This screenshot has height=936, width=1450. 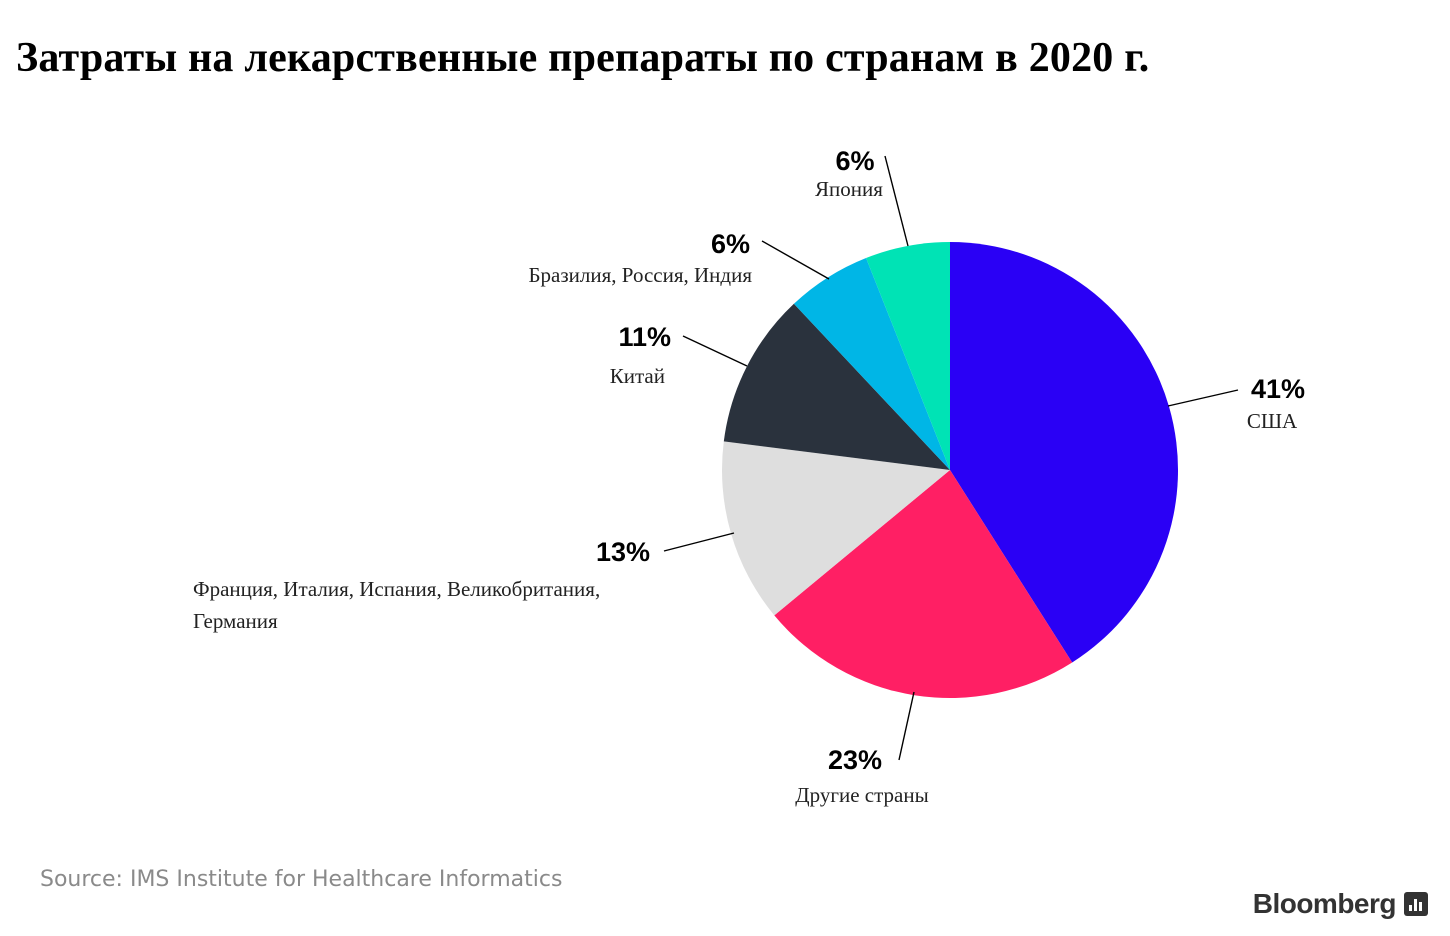 I want to click on slice-category-label: Другие страны, so click(x=861, y=795).